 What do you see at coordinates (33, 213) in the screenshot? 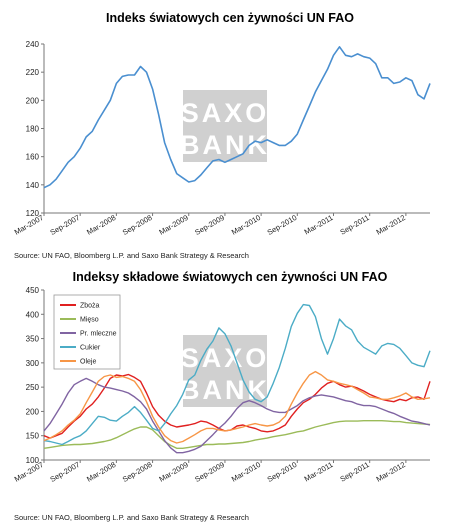
I see `y-tick-label: 120` at bounding box center [33, 213].